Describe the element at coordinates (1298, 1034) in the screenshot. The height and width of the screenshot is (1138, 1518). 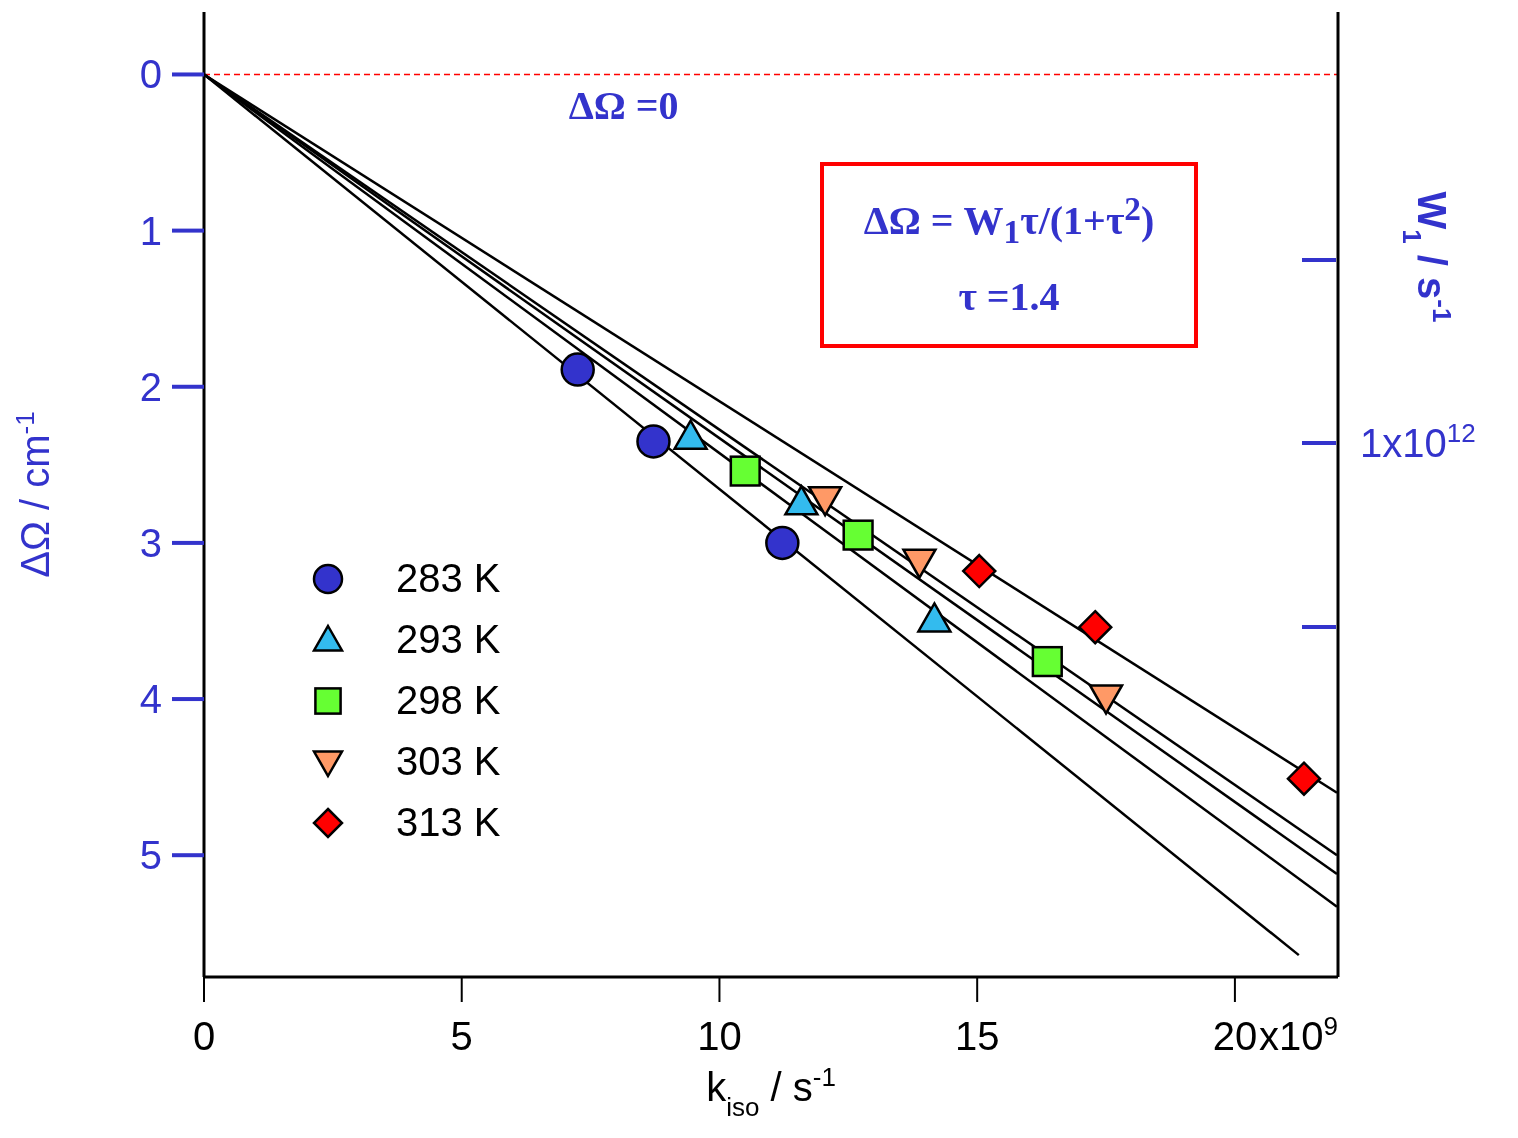
I see `text: x10$^{9}$` at that location.